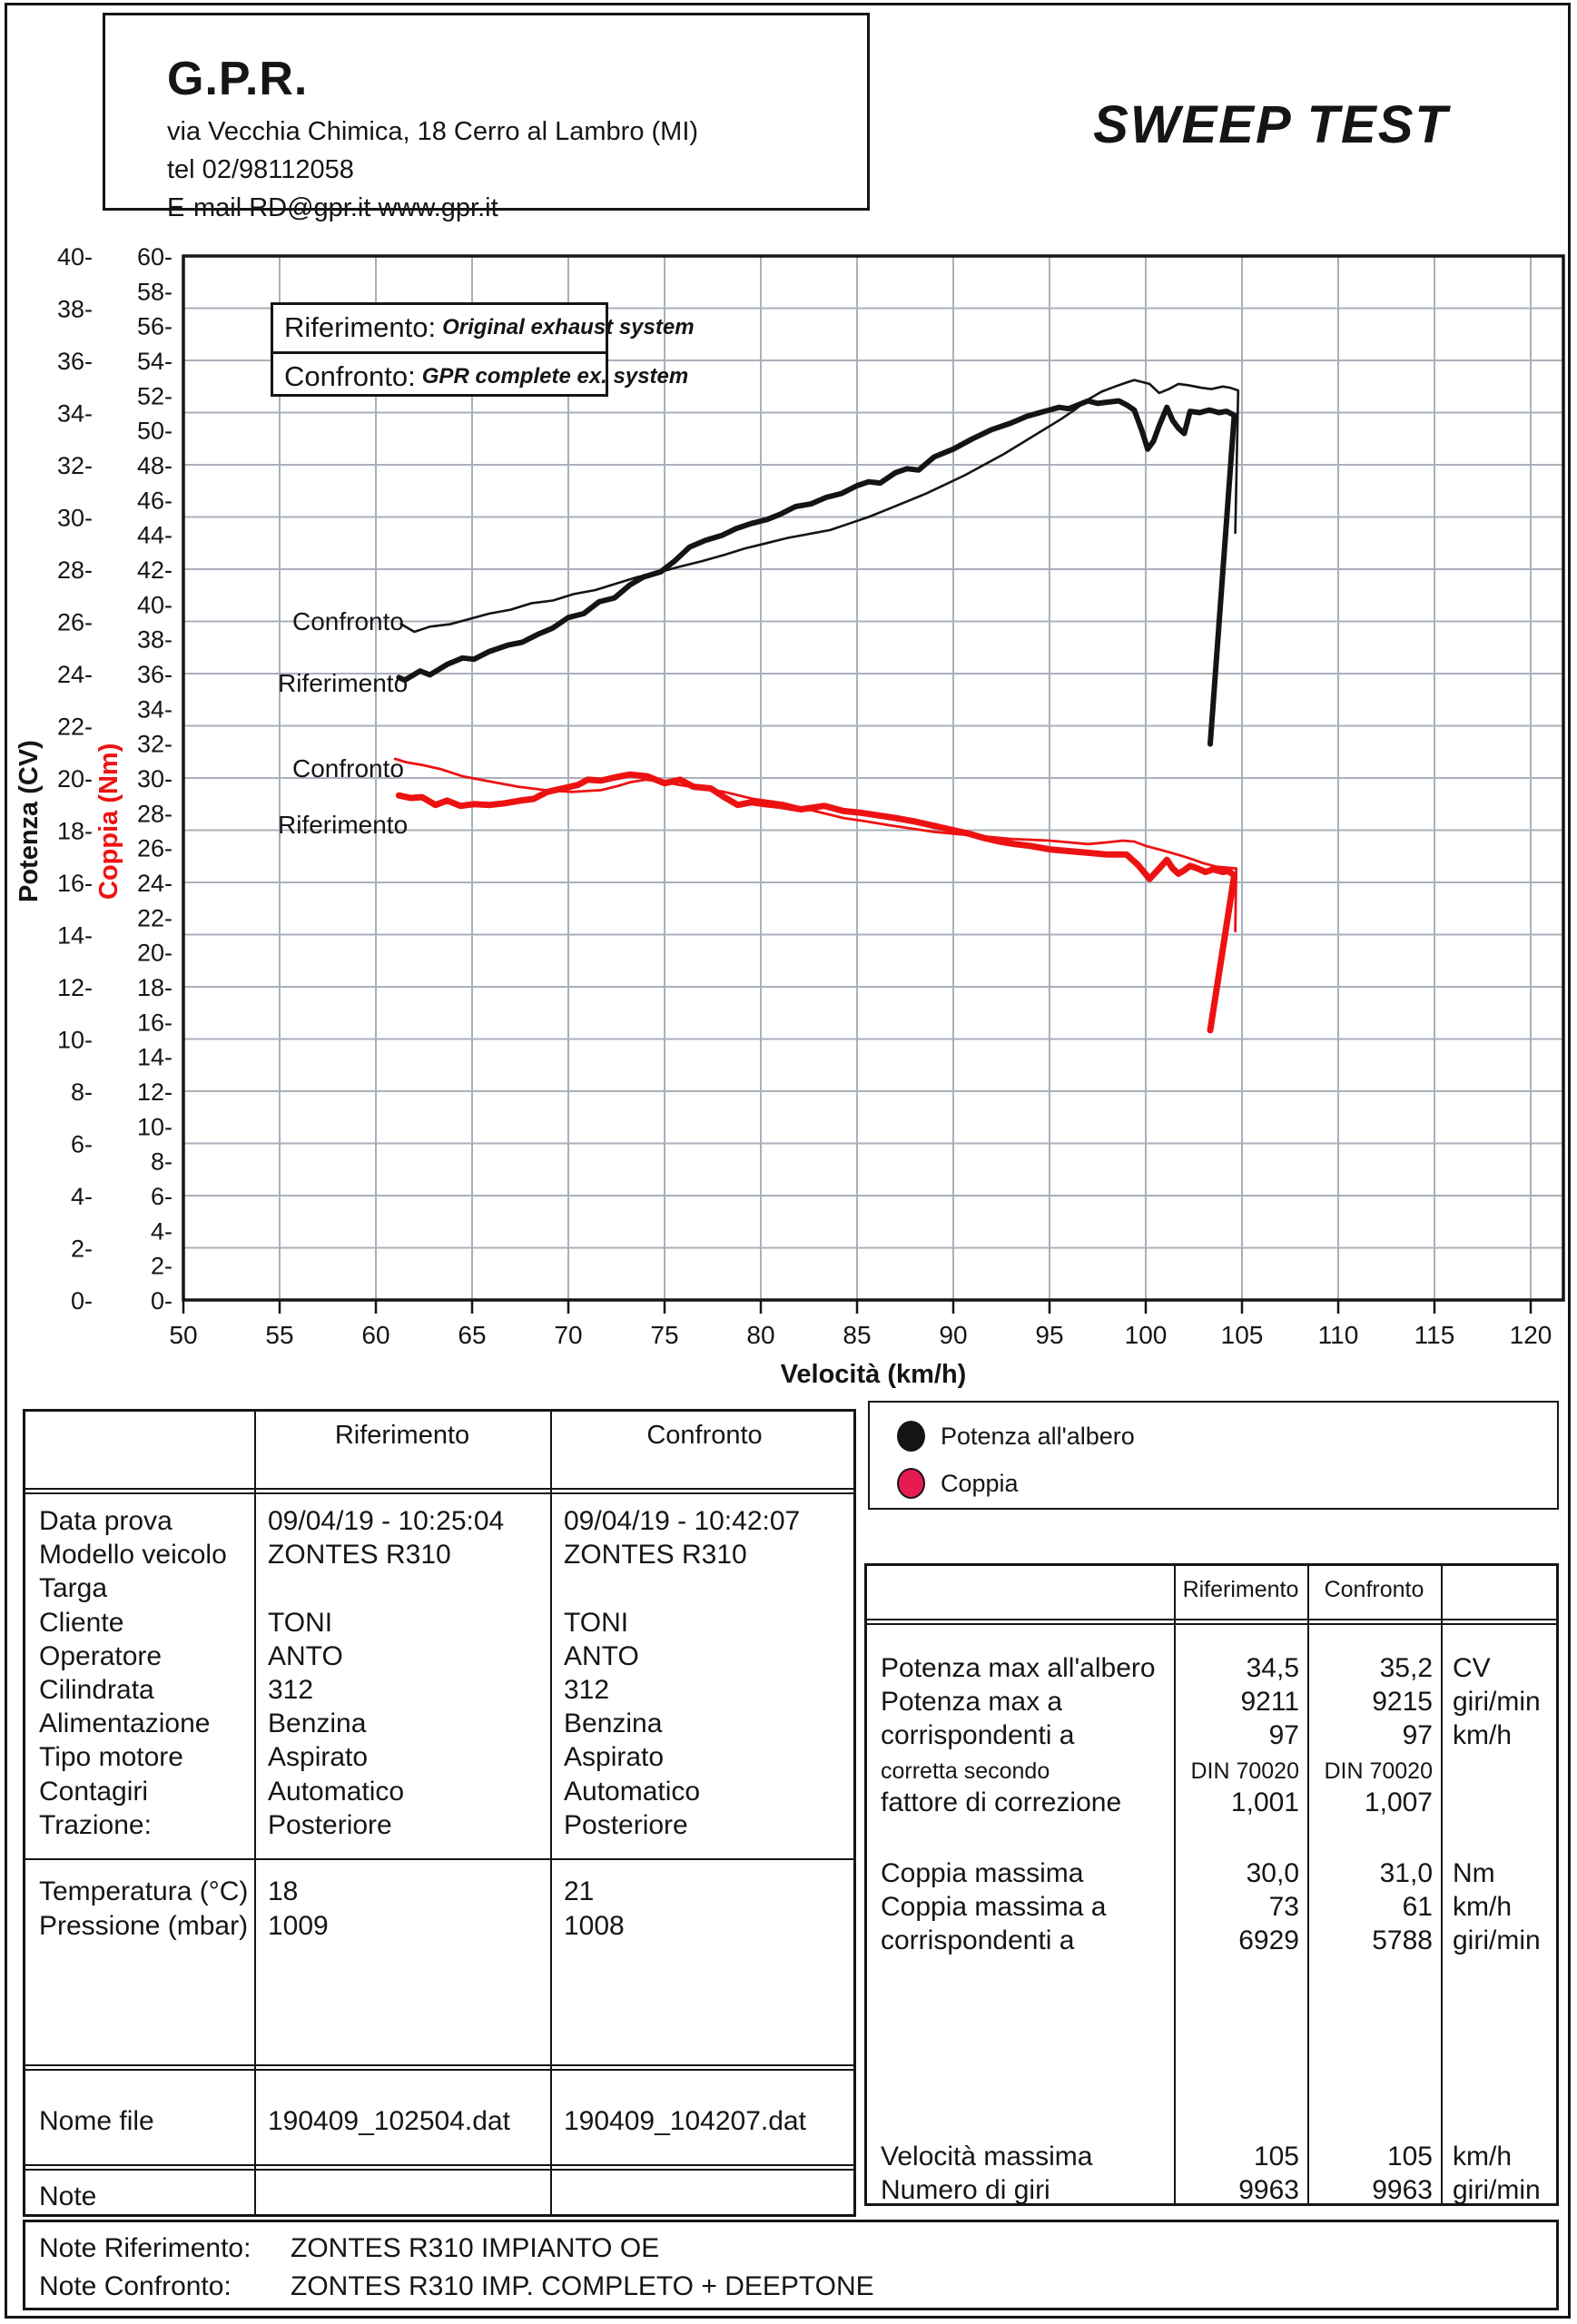 The image size is (1577, 2324). Describe the element at coordinates (154, 987) in the screenshot. I see `svg-text: 18-` at that location.